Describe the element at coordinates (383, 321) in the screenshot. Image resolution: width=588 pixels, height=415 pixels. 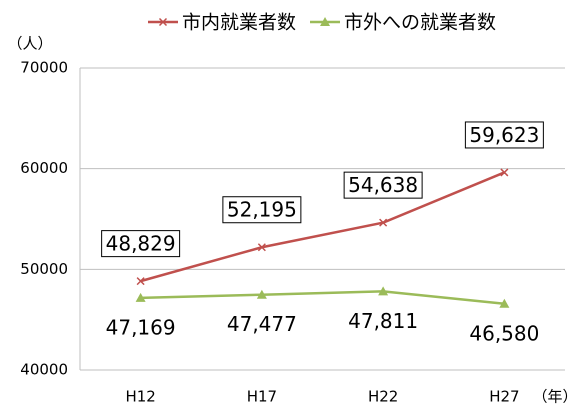
I see `data-label: 47,811` at that location.